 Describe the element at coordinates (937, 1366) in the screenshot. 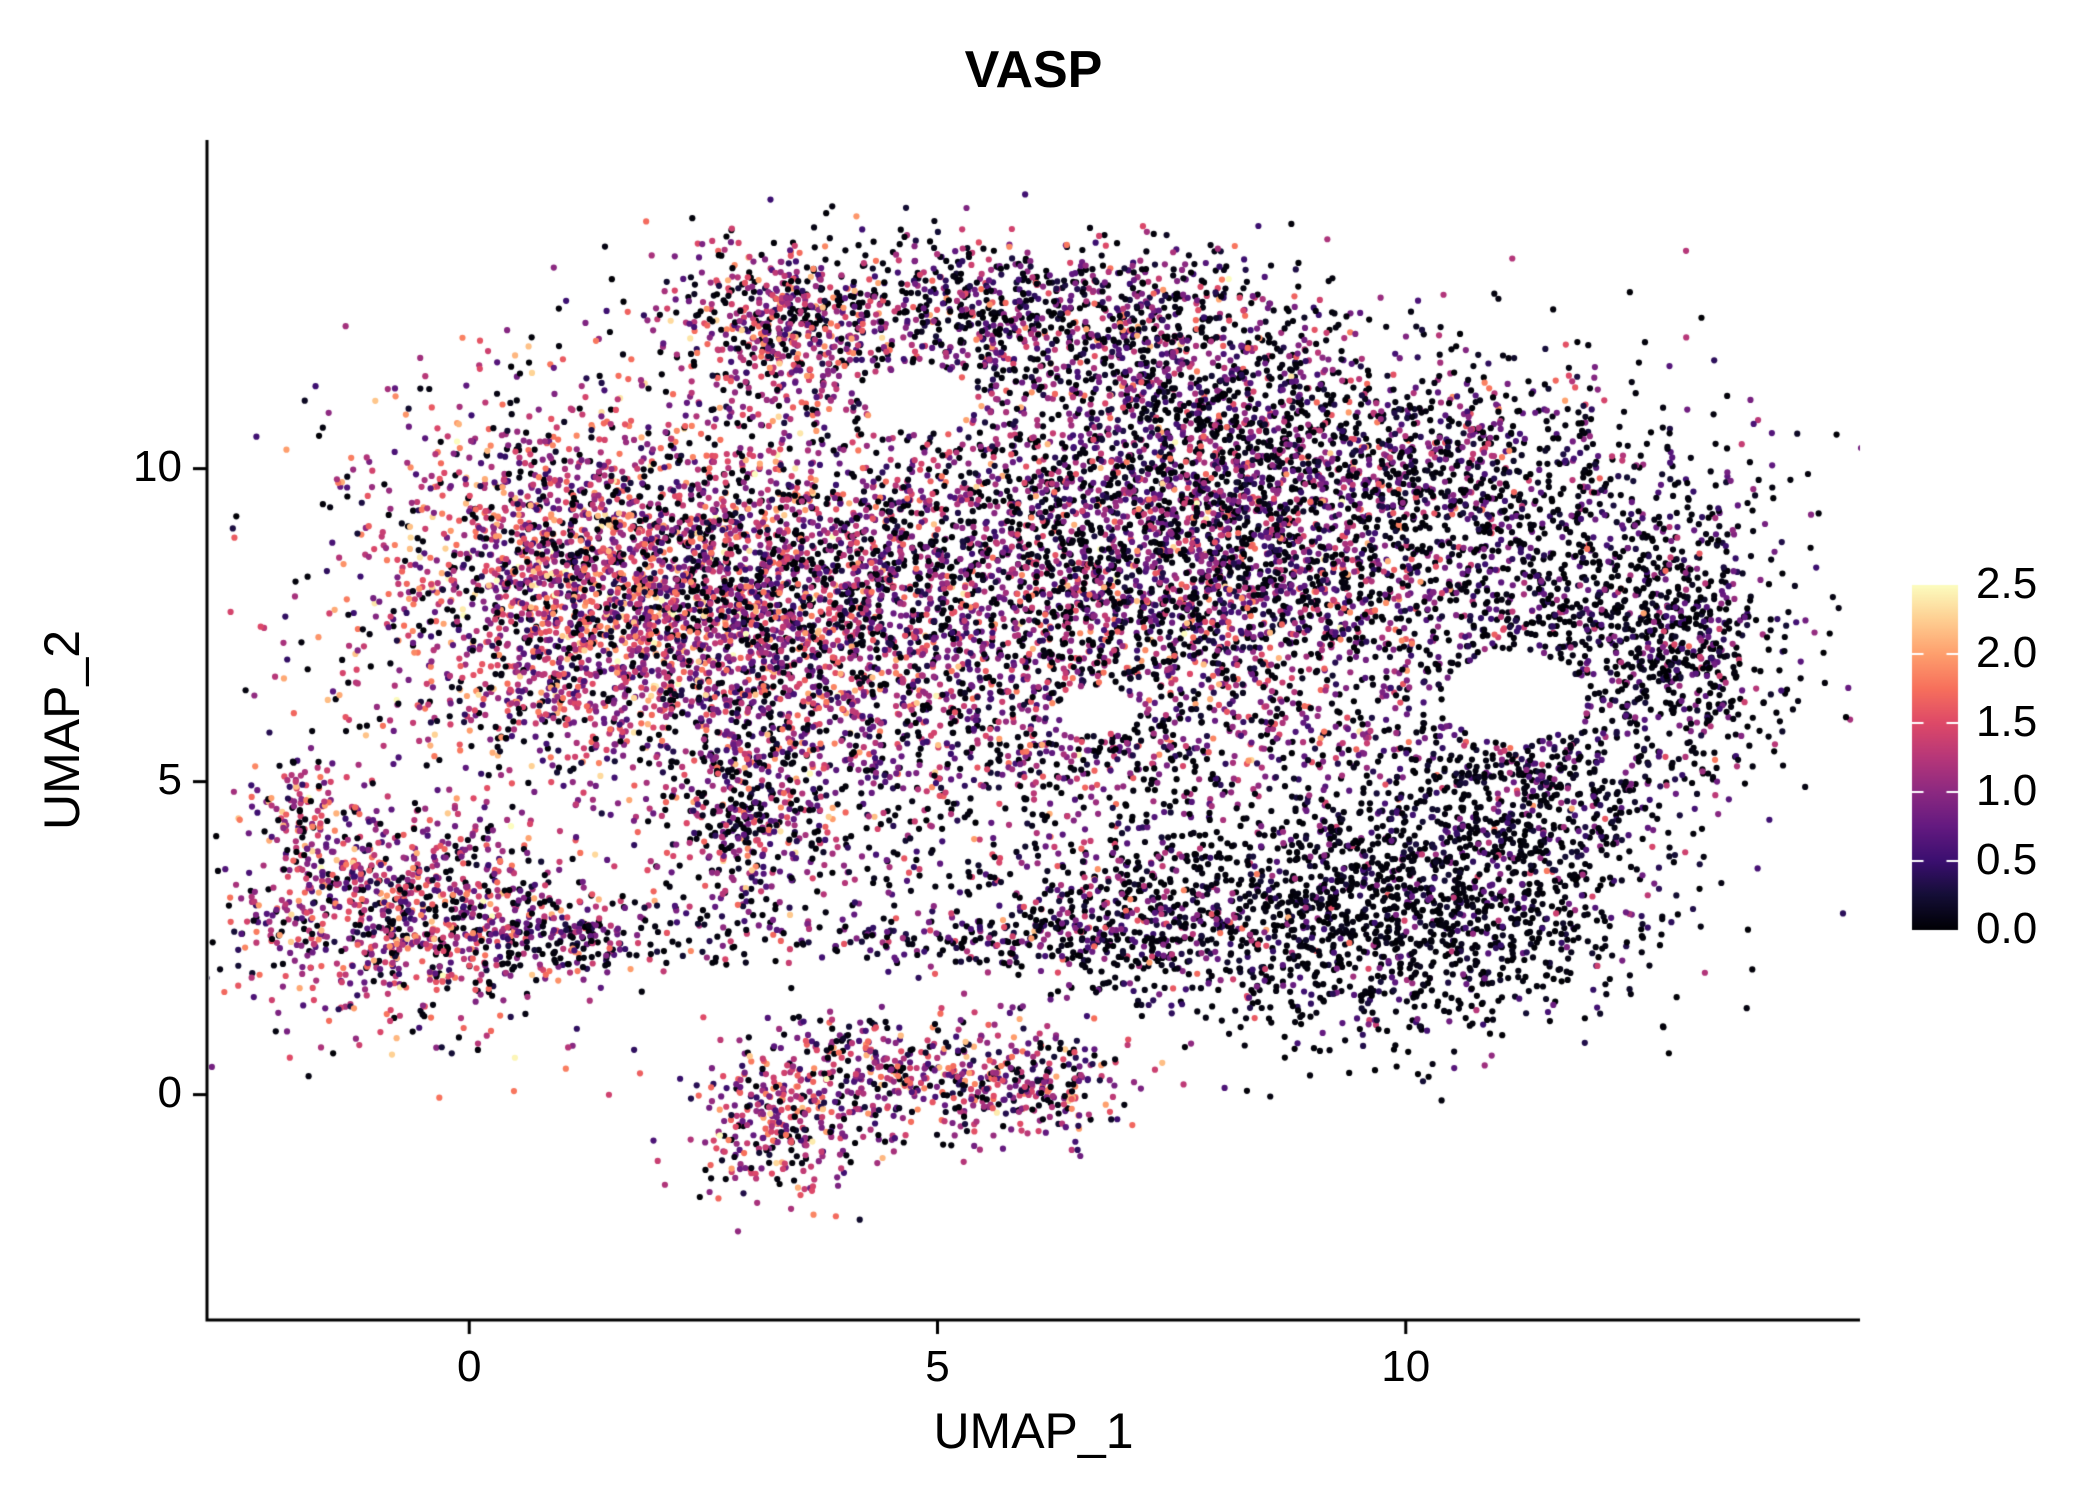

I see `x-tick-label: 5` at that location.